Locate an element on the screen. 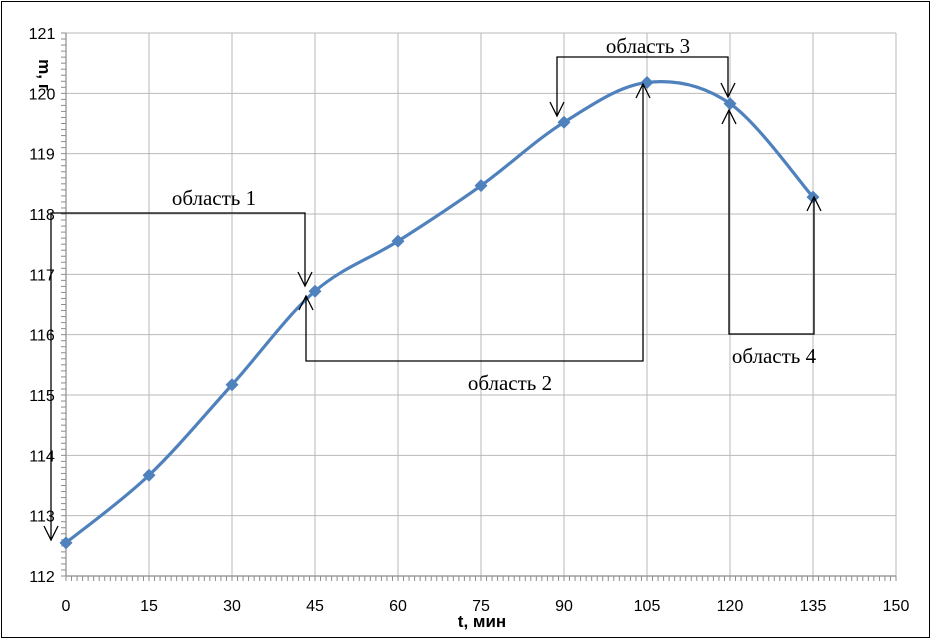 The width and height of the screenshot is (933, 641). region-3-arrow-start is located at coordinates (557, 109).